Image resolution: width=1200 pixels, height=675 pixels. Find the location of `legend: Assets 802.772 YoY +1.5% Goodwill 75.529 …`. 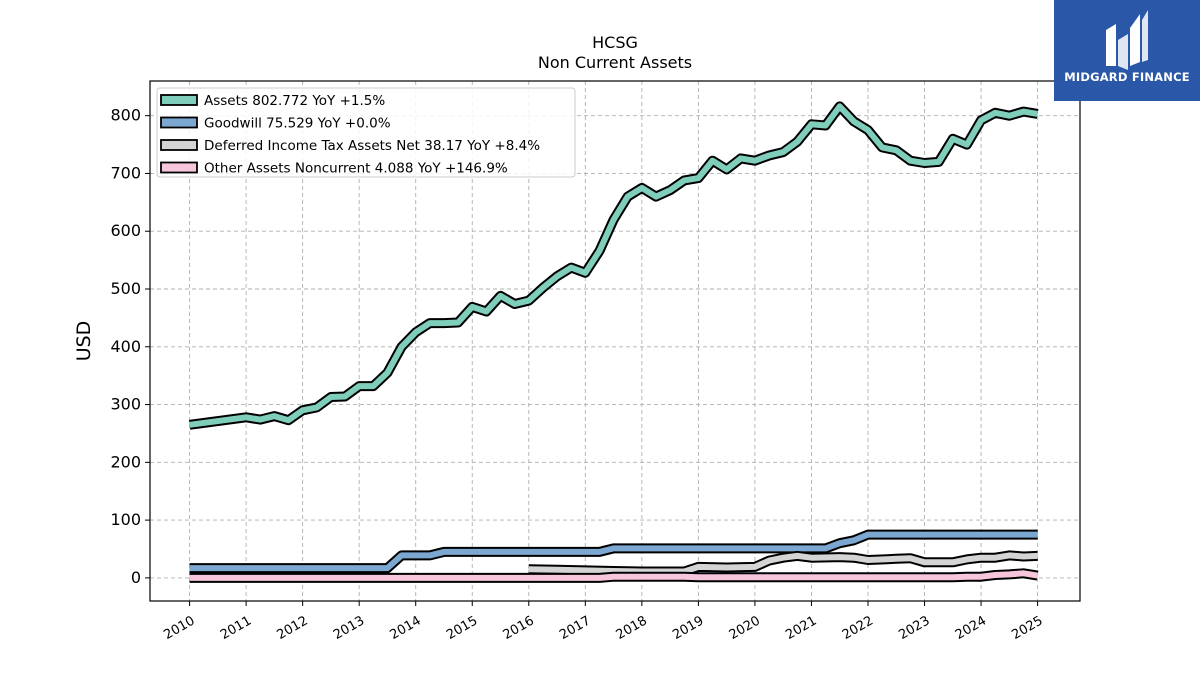

legend: Assets 802.772 YoY +1.5% Goodwill 75.529 … is located at coordinates (366, 132).